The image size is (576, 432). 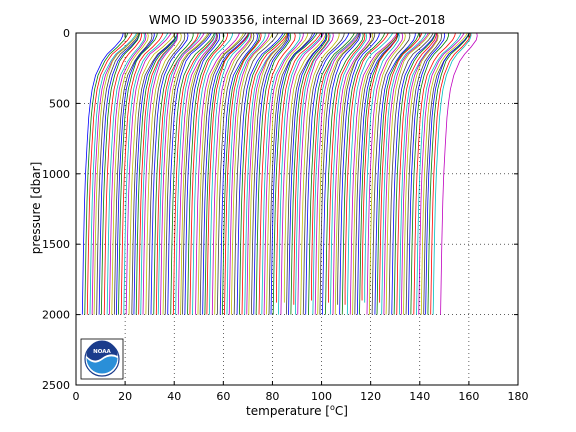 I want to click on x-tick-label: 20, so click(x=125, y=396).